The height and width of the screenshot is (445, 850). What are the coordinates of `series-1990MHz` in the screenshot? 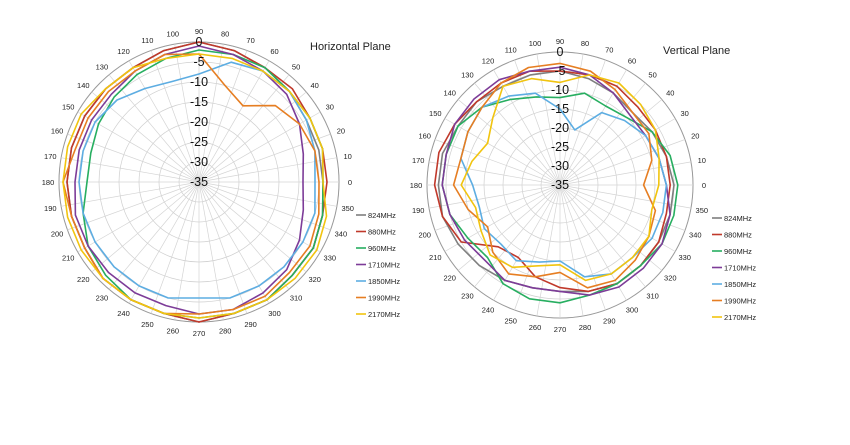 It's located at (554, 175).